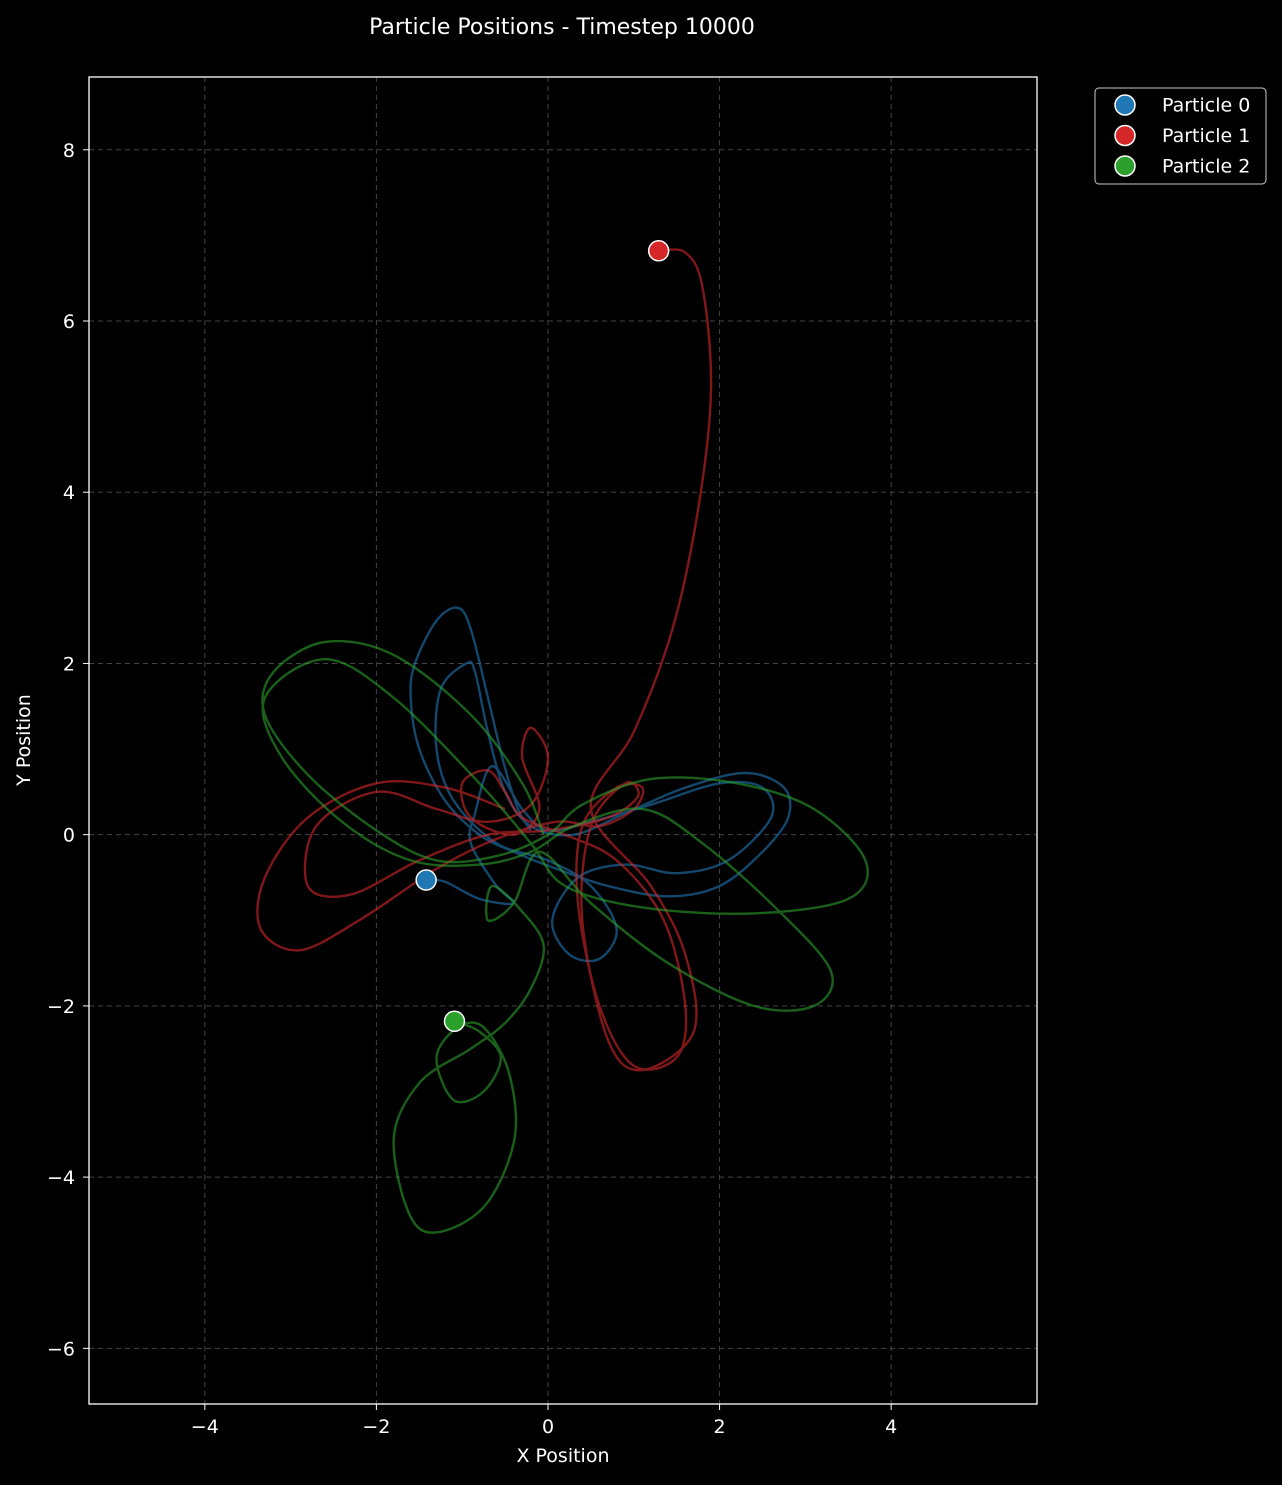 This screenshot has height=1485, width=1282. What do you see at coordinates (24, 740) in the screenshot?
I see `y-axis-label: Y Position` at bounding box center [24, 740].